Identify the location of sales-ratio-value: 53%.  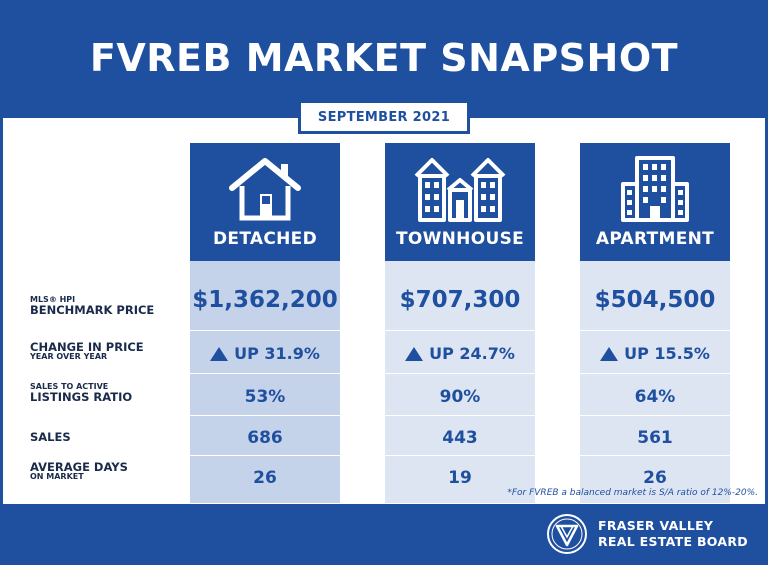
(265, 397).